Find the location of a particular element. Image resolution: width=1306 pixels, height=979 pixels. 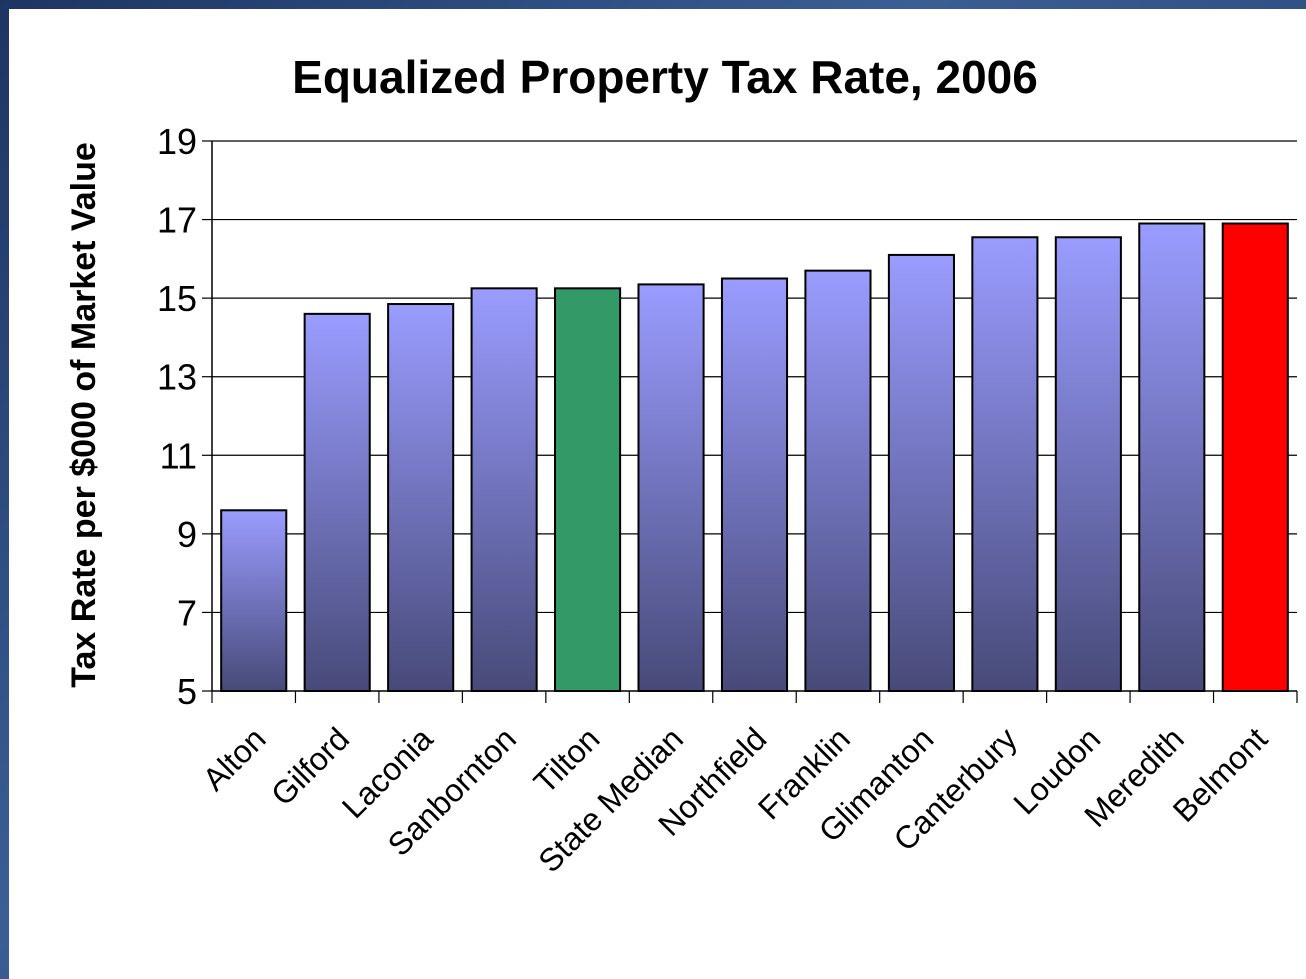

y-tick-label: 5 is located at coordinates (187, 691).